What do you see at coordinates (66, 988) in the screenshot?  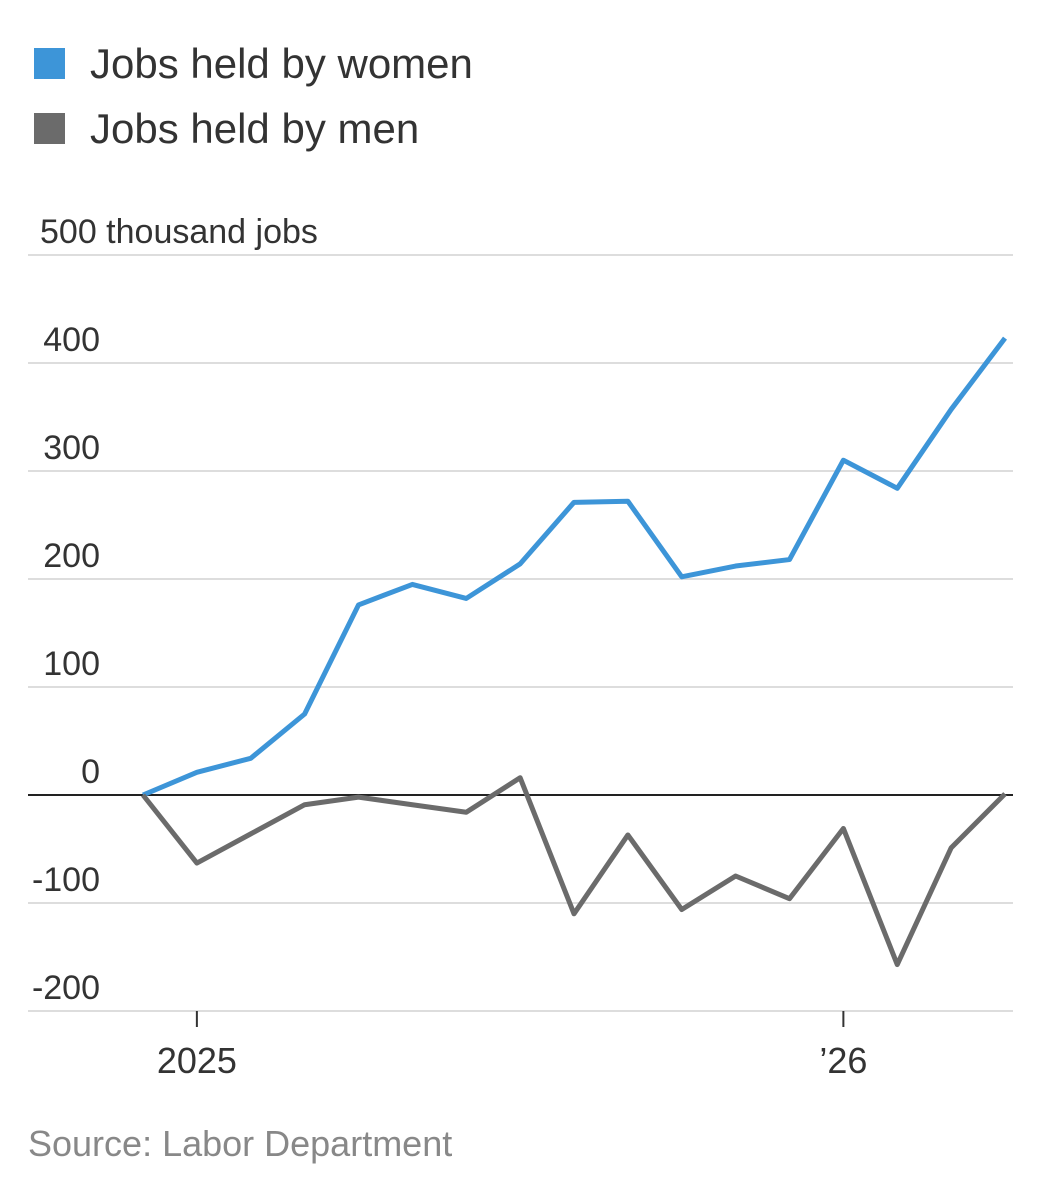 I see `y-tick-label: -200` at bounding box center [66, 988].